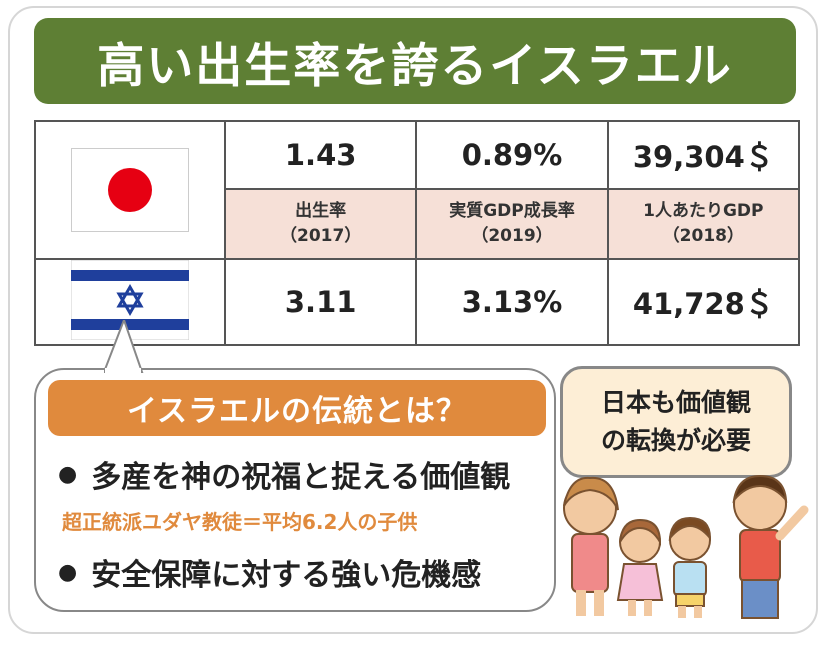 The height and width of the screenshot is (645, 828). I want to click on israel-flag-cell, so click(130, 302).